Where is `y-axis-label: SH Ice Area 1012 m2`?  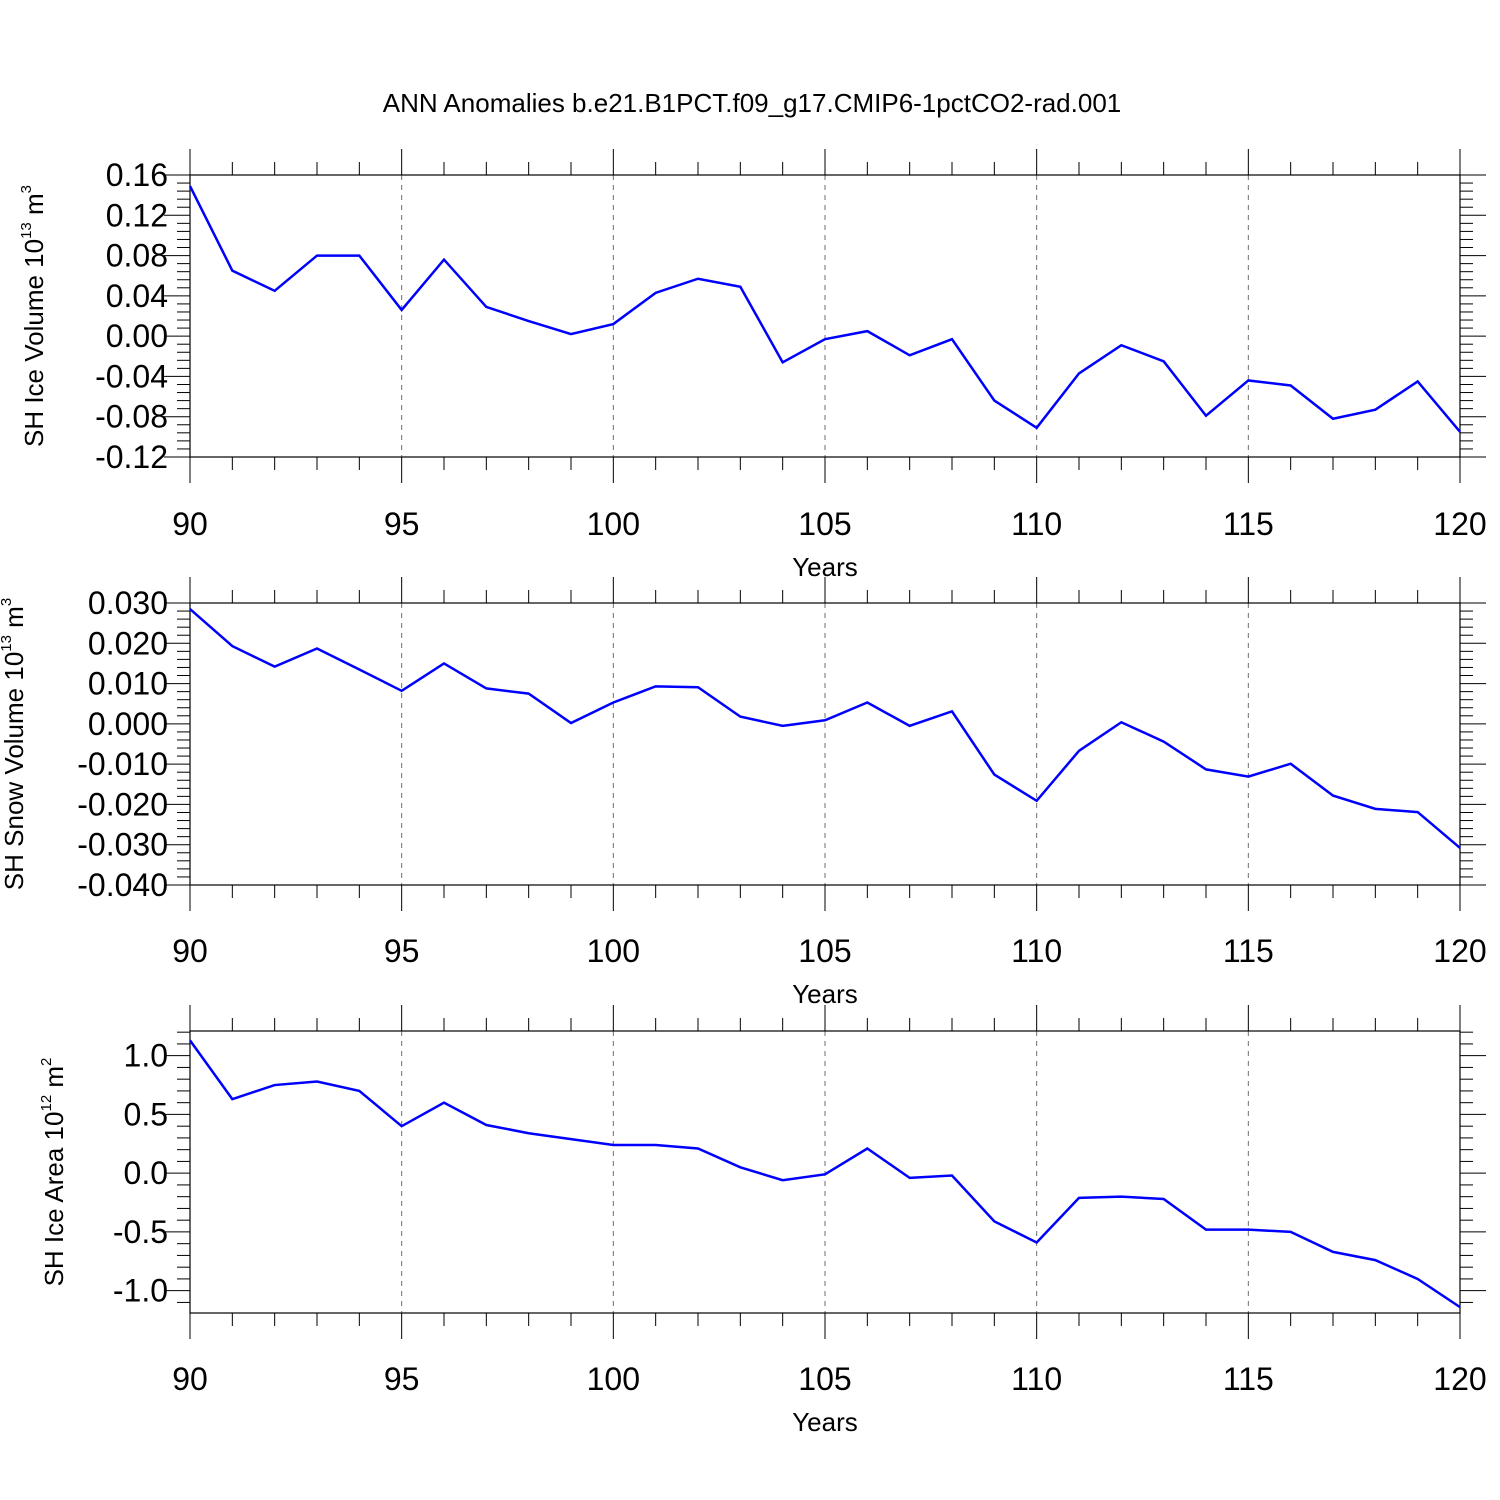 y-axis-label: SH Ice Area 1012 m2 is located at coordinates (53, 1172).